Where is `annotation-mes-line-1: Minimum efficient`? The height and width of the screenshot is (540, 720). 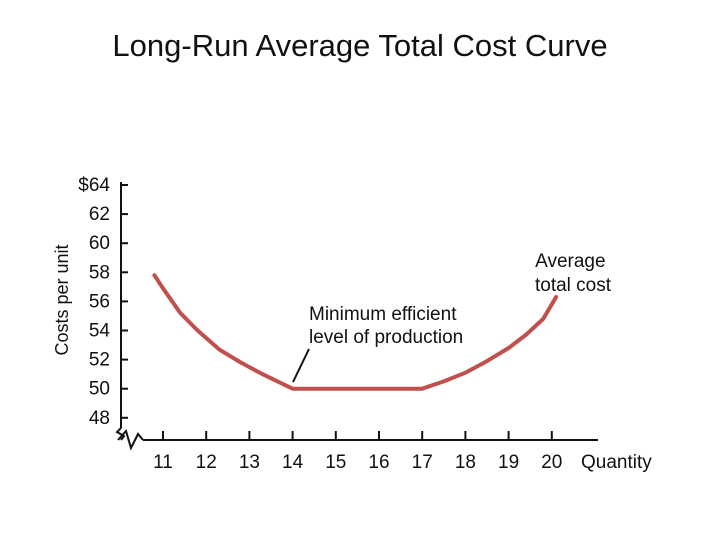 annotation-mes-line-1: Minimum efficient is located at coordinates (383, 314).